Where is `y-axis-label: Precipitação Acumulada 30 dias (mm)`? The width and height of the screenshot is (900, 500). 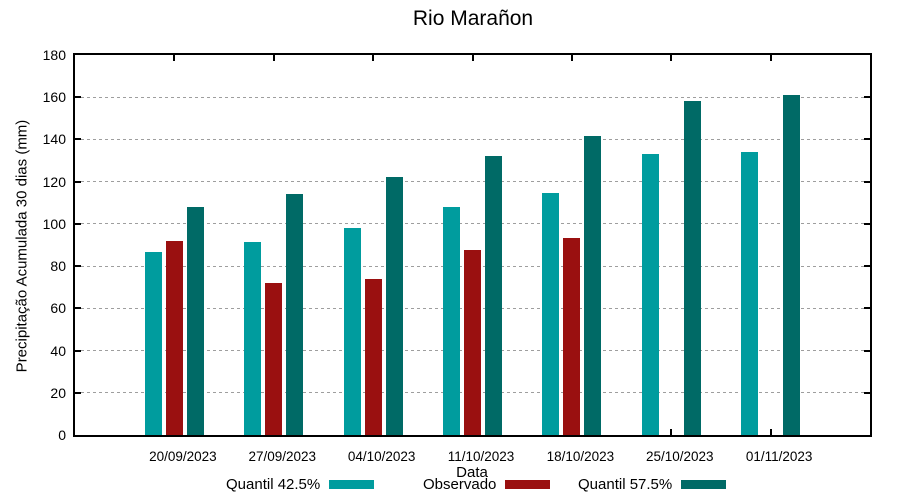 y-axis-label: Precipitação Acumulada 30 dias (mm) is located at coordinates (22, 246).